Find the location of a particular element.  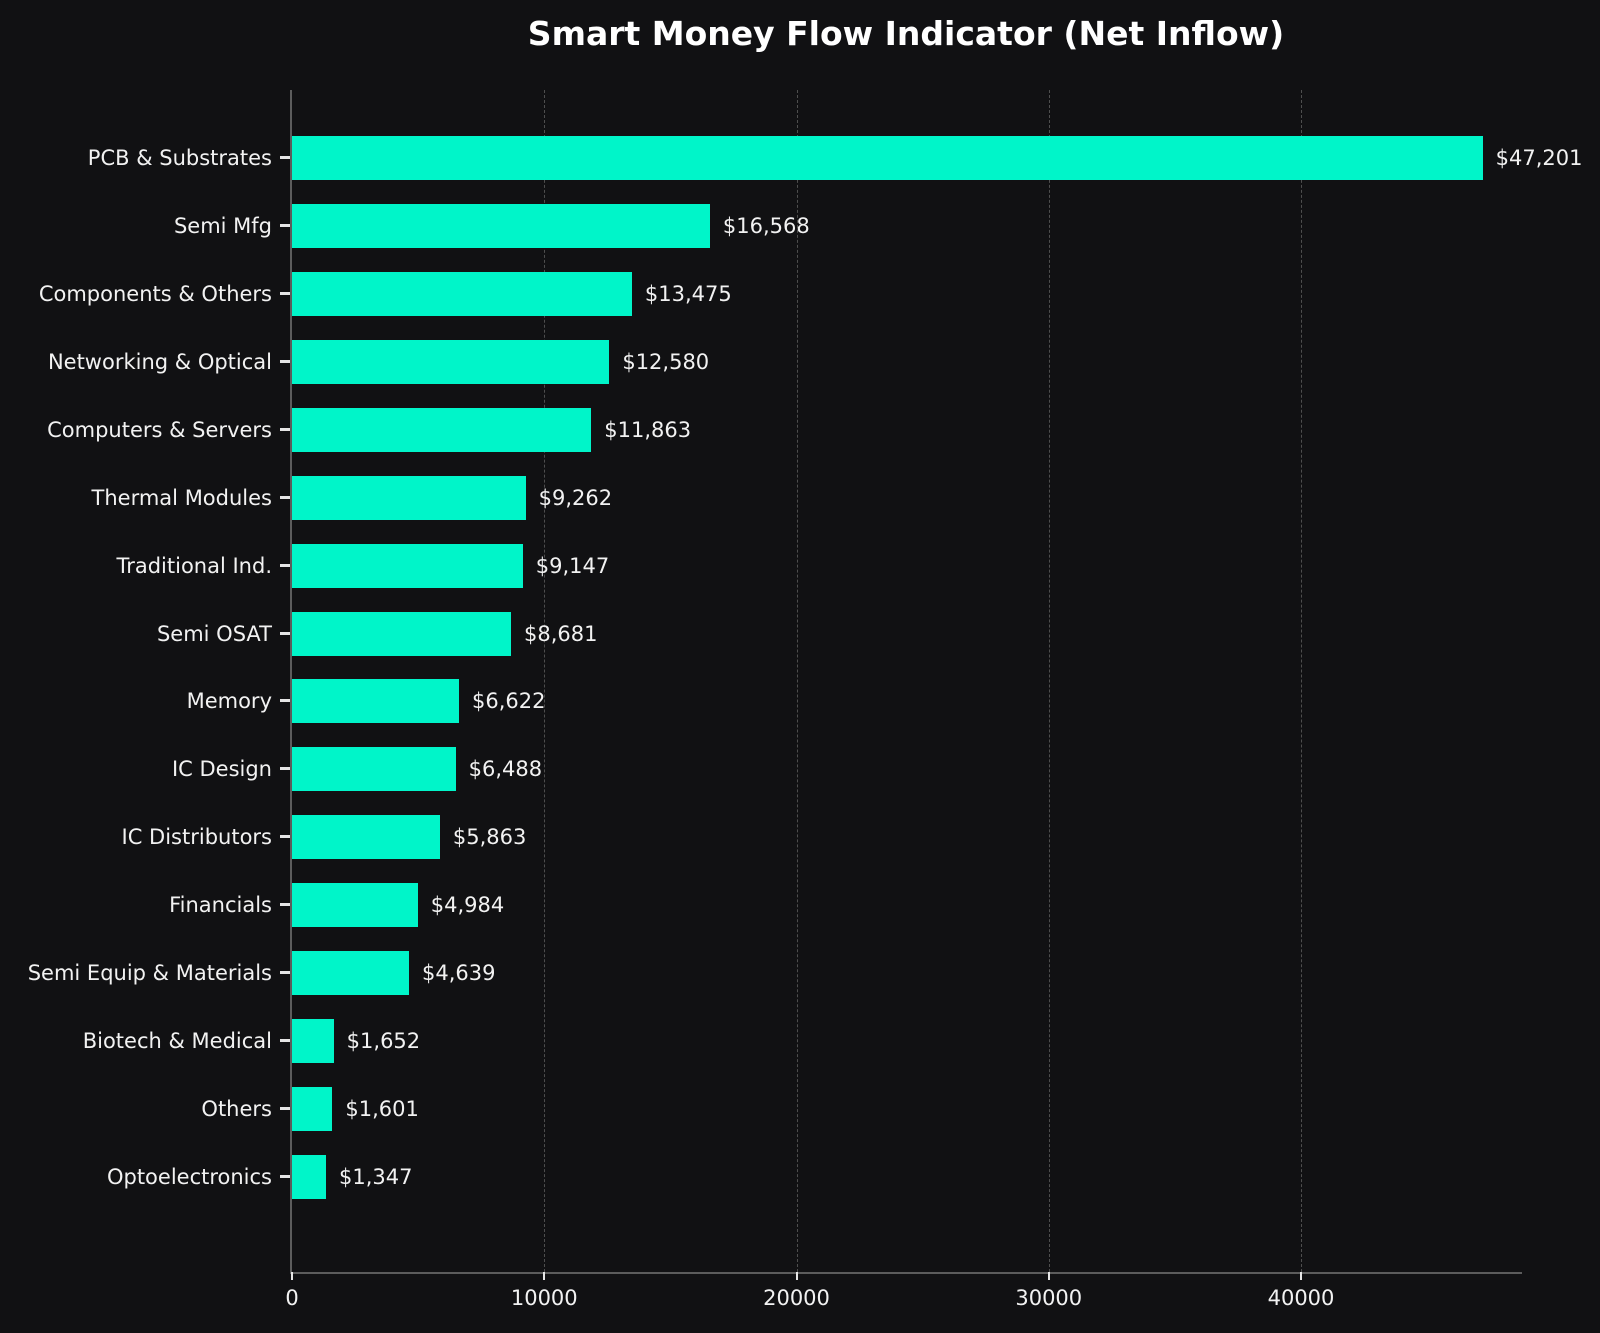

bar-row: Optoelectronics $1,347 is located at coordinates (814, 1176).